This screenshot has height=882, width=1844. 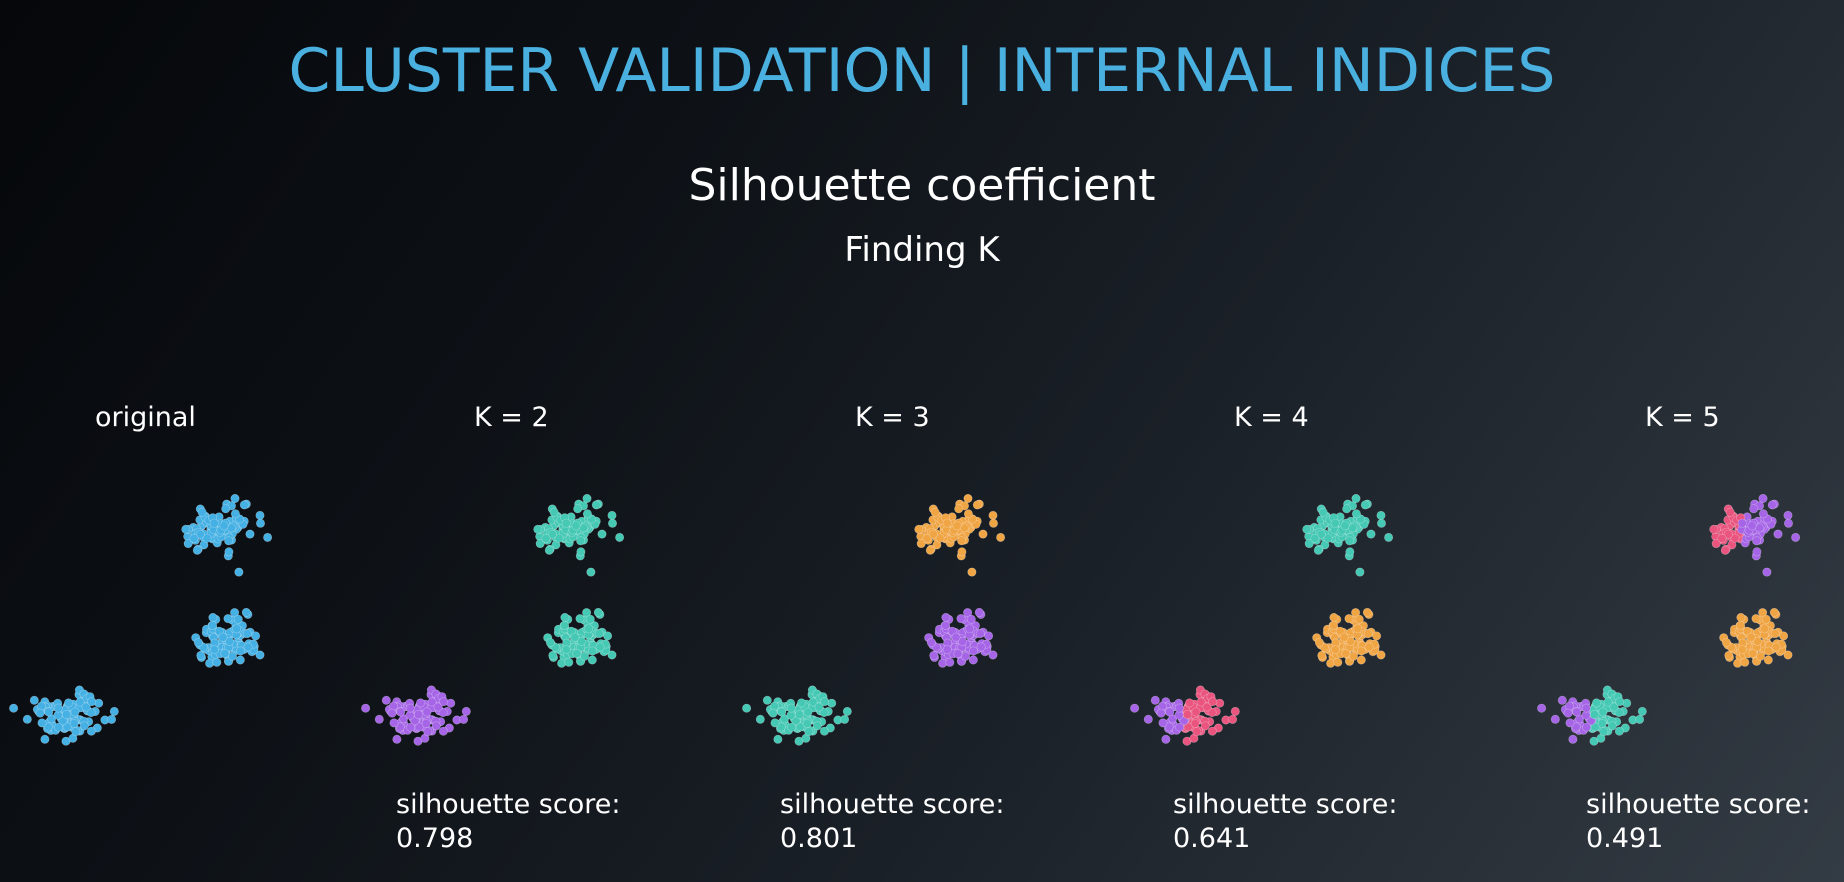 What do you see at coordinates (892, 804) in the screenshot?
I see `score-label-k3: silhouette score:` at bounding box center [892, 804].